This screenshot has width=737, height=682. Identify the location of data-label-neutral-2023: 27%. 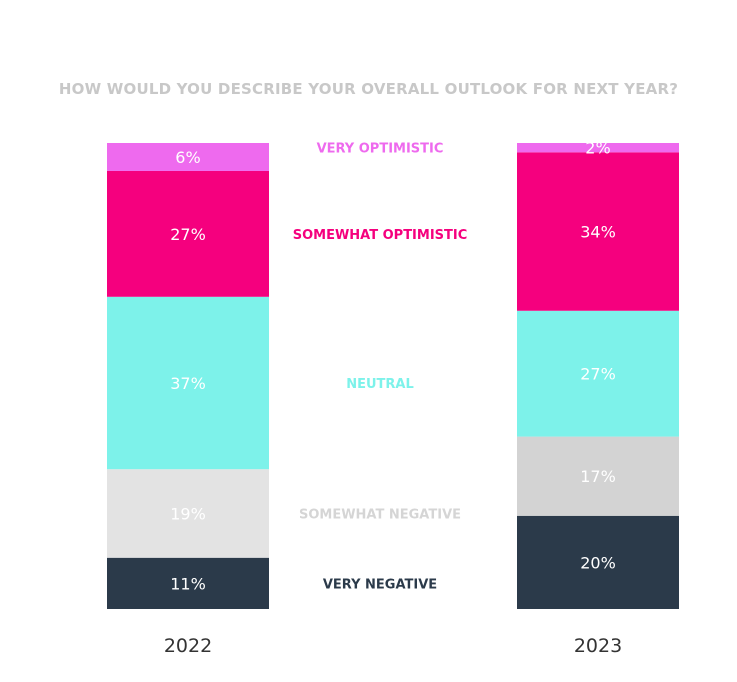
(598, 374).